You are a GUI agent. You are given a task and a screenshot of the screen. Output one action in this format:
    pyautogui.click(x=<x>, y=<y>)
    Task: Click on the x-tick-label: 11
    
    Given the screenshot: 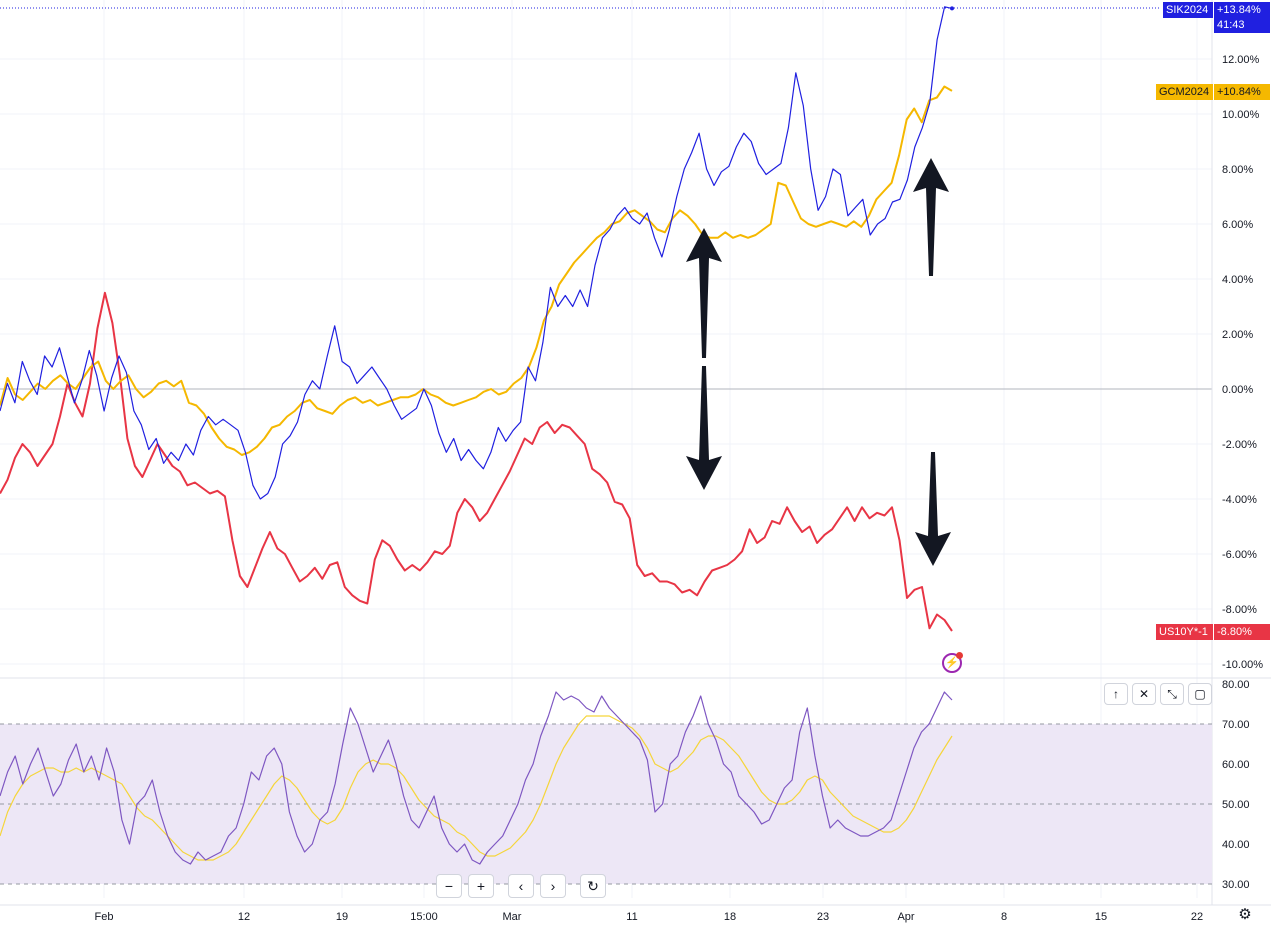 What is the action you would take?
    pyautogui.click(x=631, y=917)
    